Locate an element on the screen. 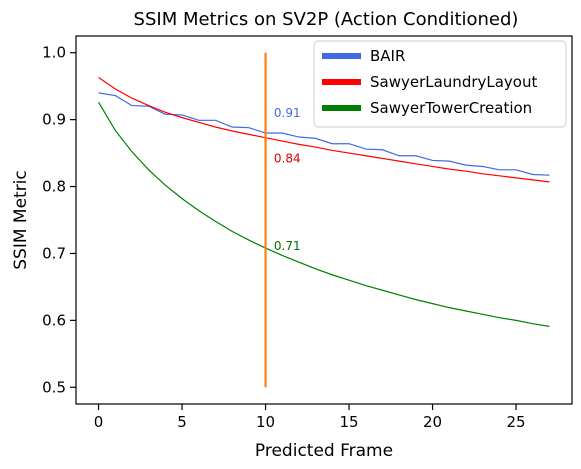 The width and height of the screenshot is (581, 469). x-axis-ticks: 0 5 10 15 20 25 is located at coordinates (310, 417).